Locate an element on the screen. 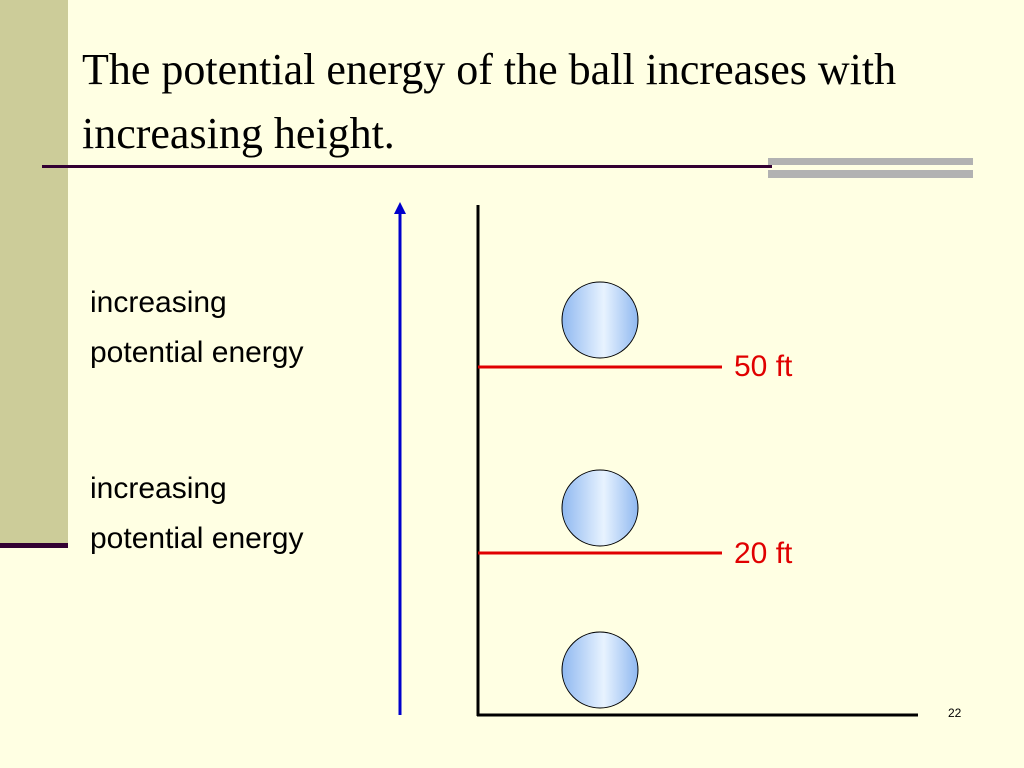 The height and width of the screenshot is (768, 1024). page-number: 22 is located at coordinates (955, 713).